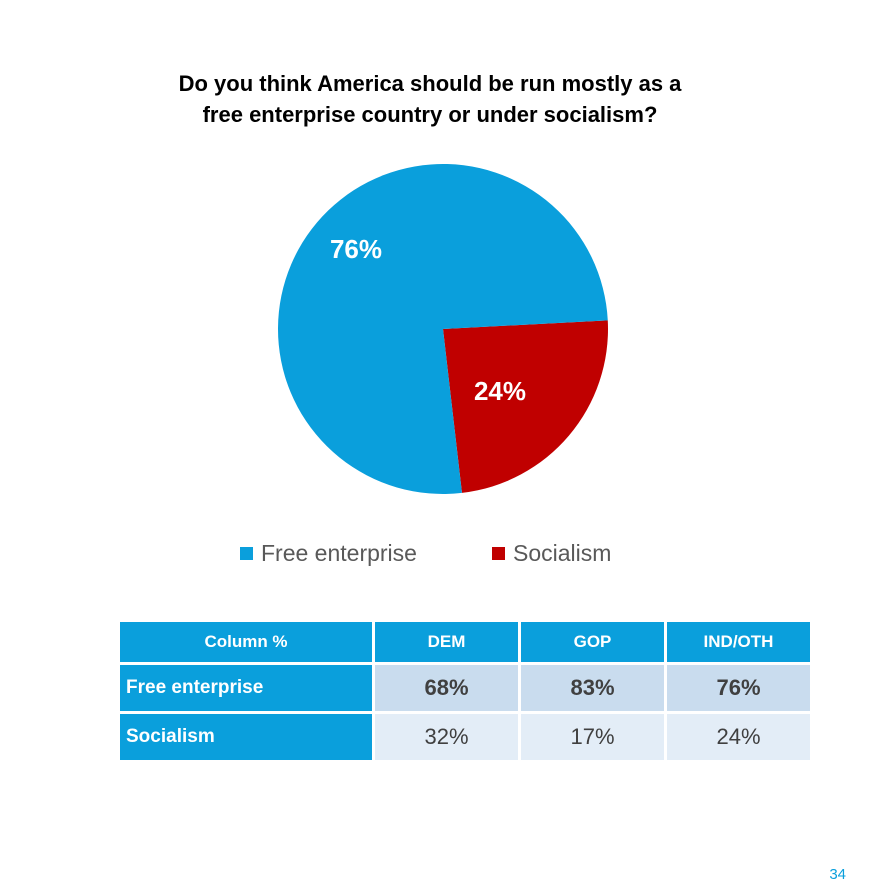 Image resolution: width=870 pixels, height=894 pixels. I want to click on header-dem: DEM, so click(446, 642).